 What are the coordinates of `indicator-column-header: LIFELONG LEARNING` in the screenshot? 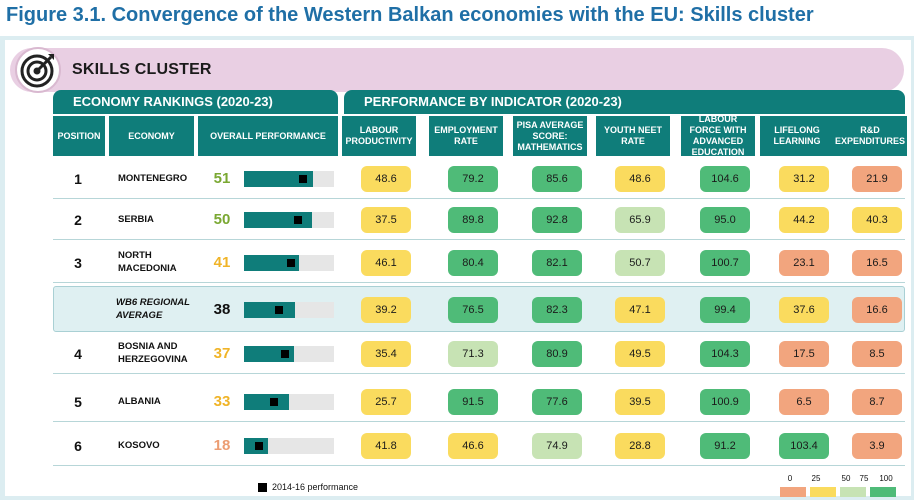 It's located at (797, 136).